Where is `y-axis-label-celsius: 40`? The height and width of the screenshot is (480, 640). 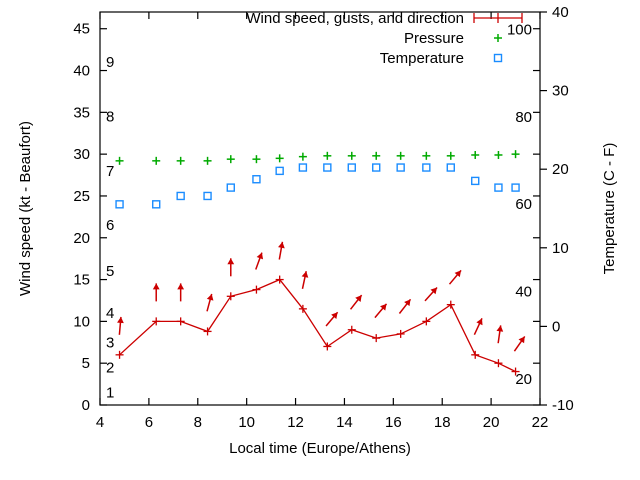 y-axis-label-celsius: 40 is located at coordinates (560, 12).